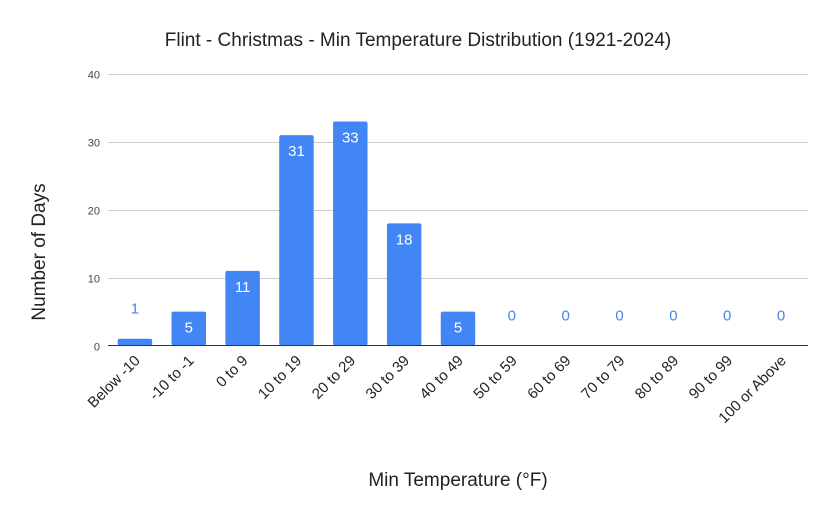 The width and height of the screenshot is (835, 522). What do you see at coordinates (457, 480) in the screenshot?
I see `x-axis-label: Min Temperature (°F)` at bounding box center [457, 480].